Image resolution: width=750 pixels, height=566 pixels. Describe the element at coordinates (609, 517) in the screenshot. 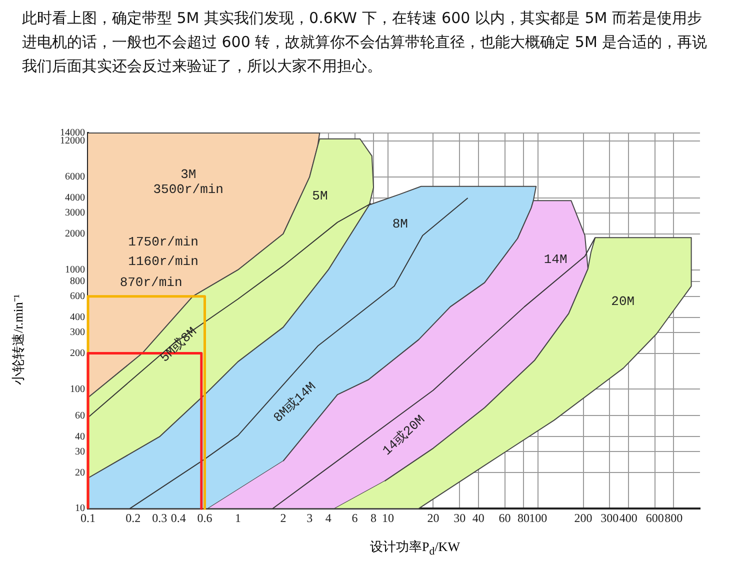

I see `x-tick-label: 300` at that location.